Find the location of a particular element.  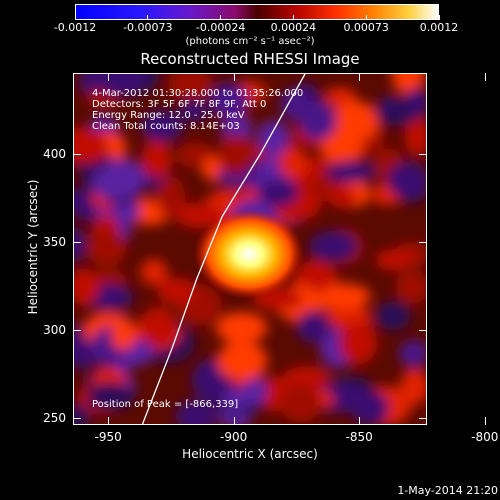

clean-counts-label: Clean Total counts: 8.14E+03 is located at coordinates (166, 126).